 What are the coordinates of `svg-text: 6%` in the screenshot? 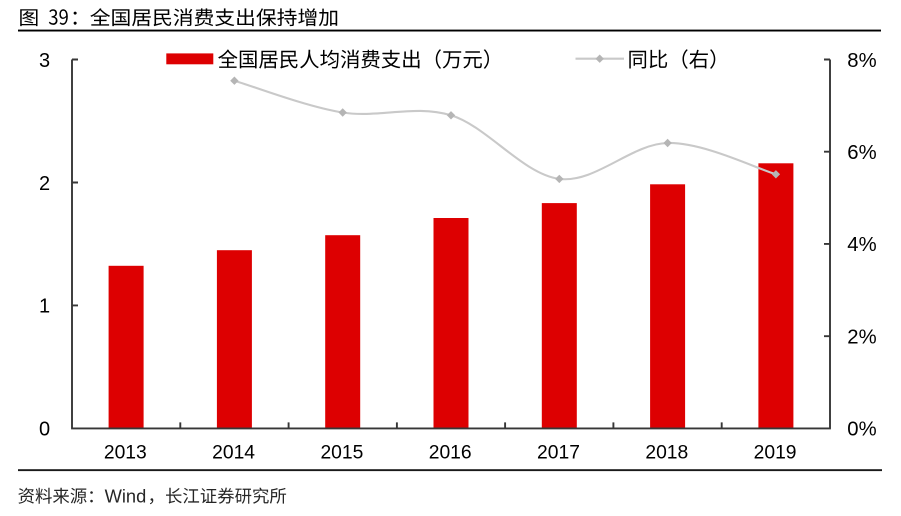 It's located at (861, 153).